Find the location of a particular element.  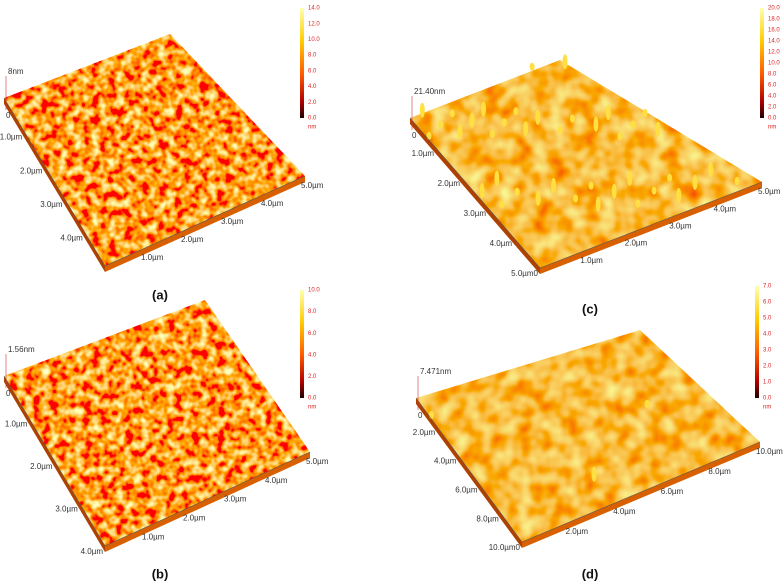

panel-label: (c) is located at coordinates (590, 308).